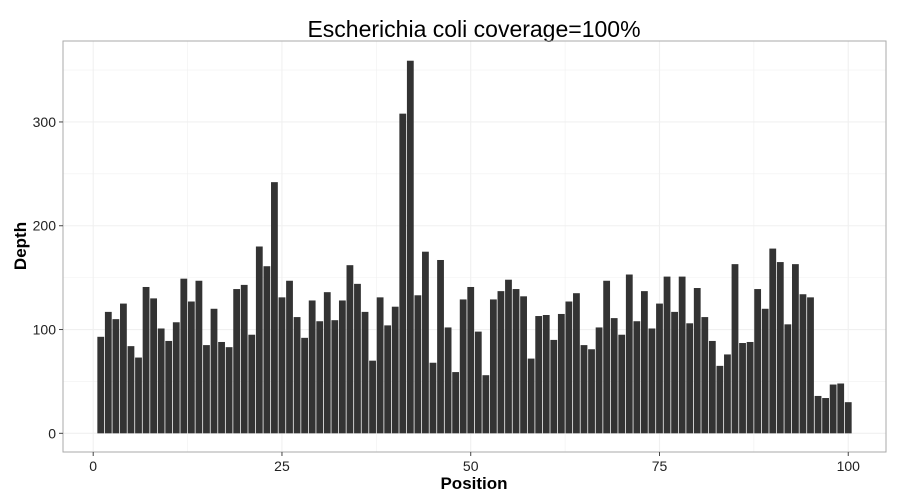  What do you see at coordinates (45, 330) in the screenshot?
I see `y-tick-label: 100` at bounding box center [45, 330].